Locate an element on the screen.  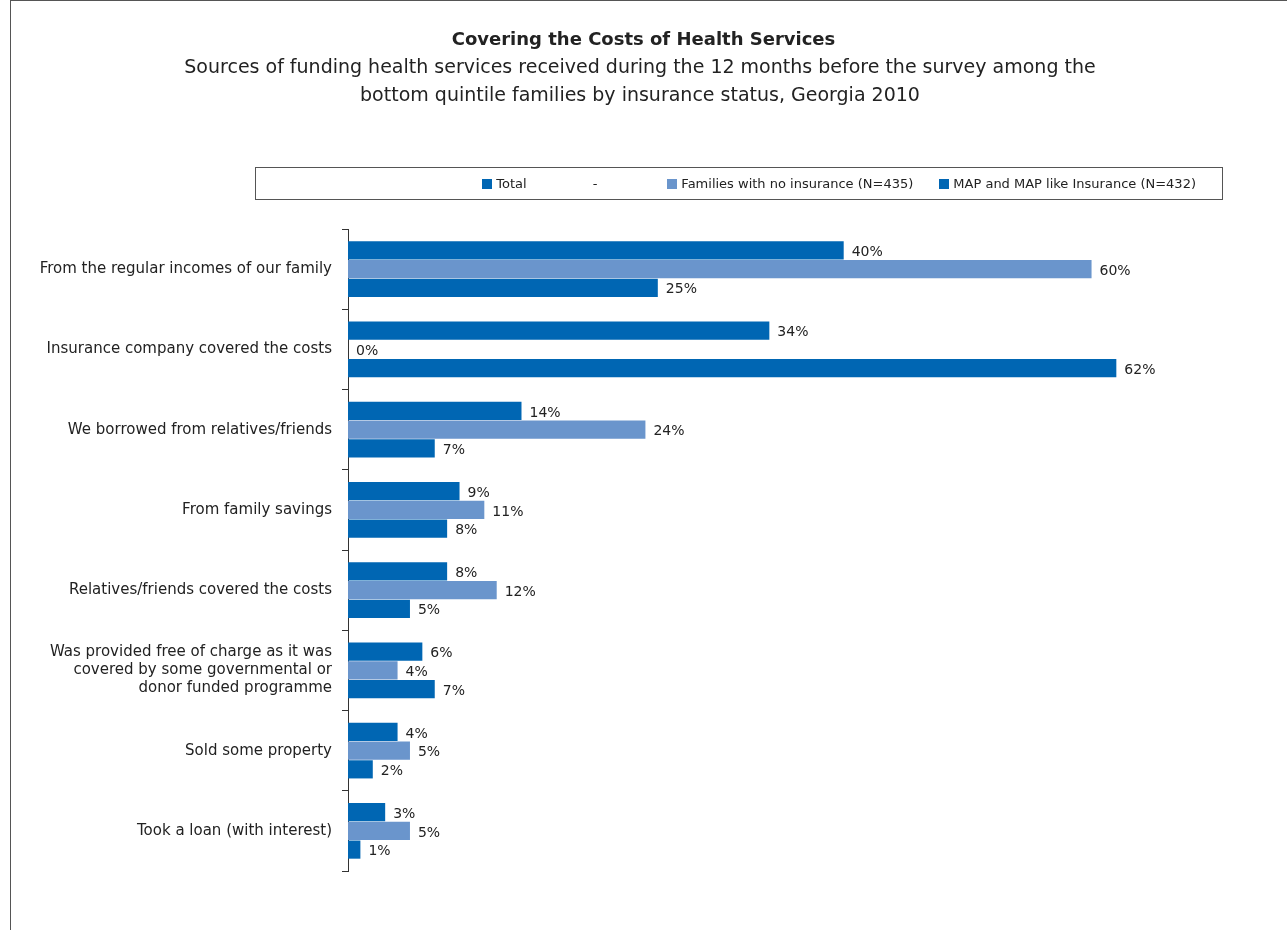
legend-label: MAP and MAP like Insurance (N=432) is located at coordinates (1074, 183).